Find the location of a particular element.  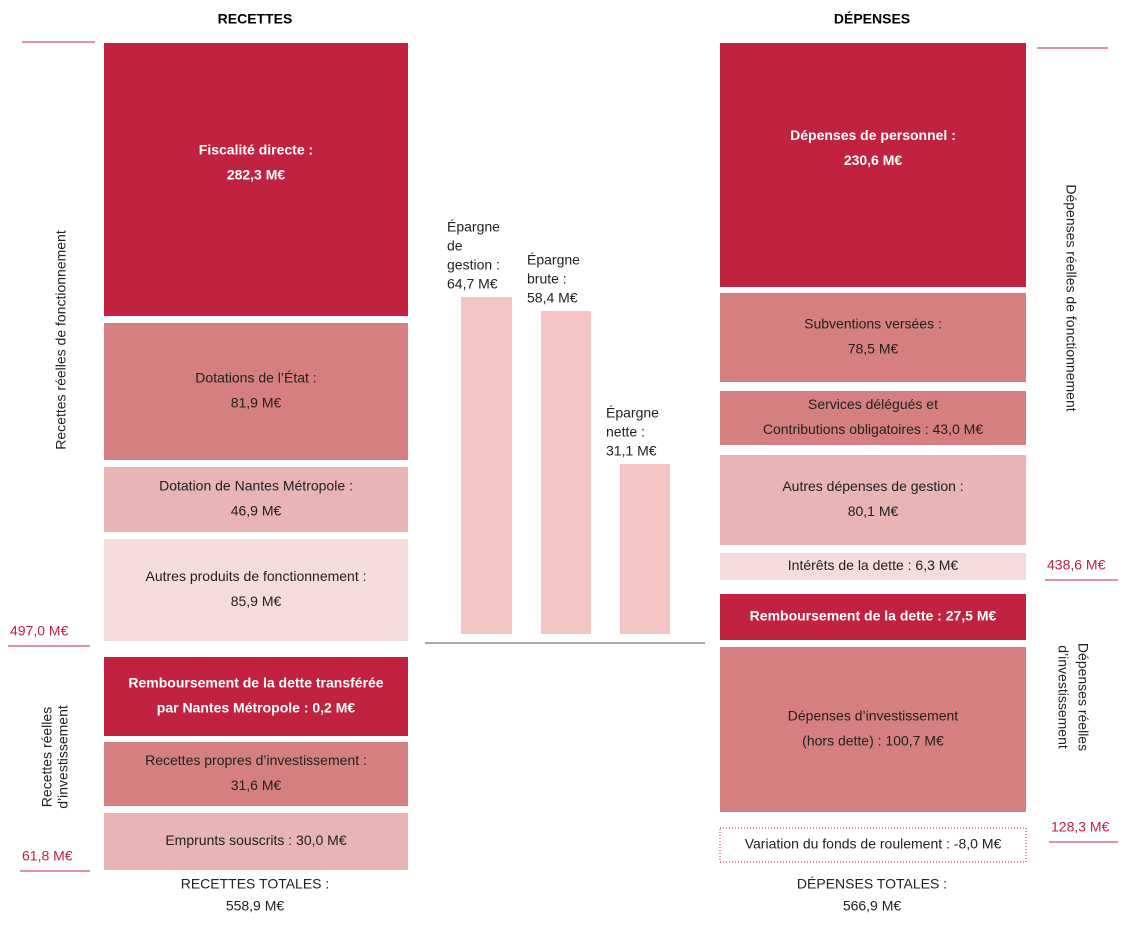

block-label: (hors dette) : 100,7 M€ is located at coordinates (873, 741).